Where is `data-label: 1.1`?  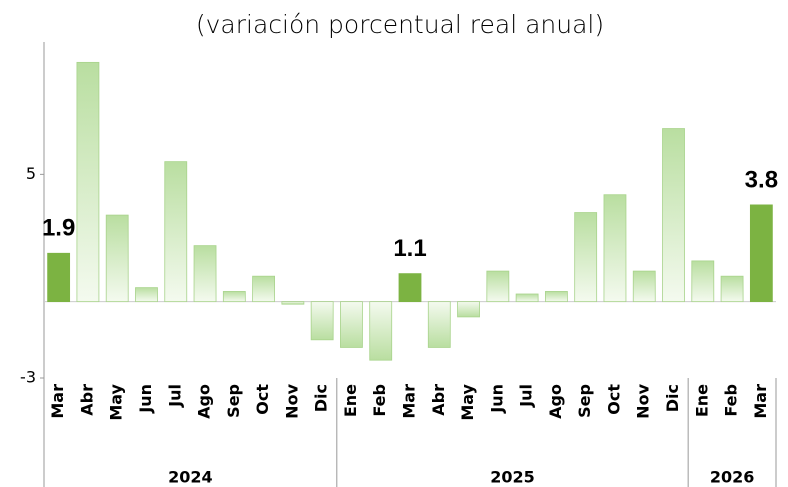
data-label: 1.1 is located at coordinates (409, 248).